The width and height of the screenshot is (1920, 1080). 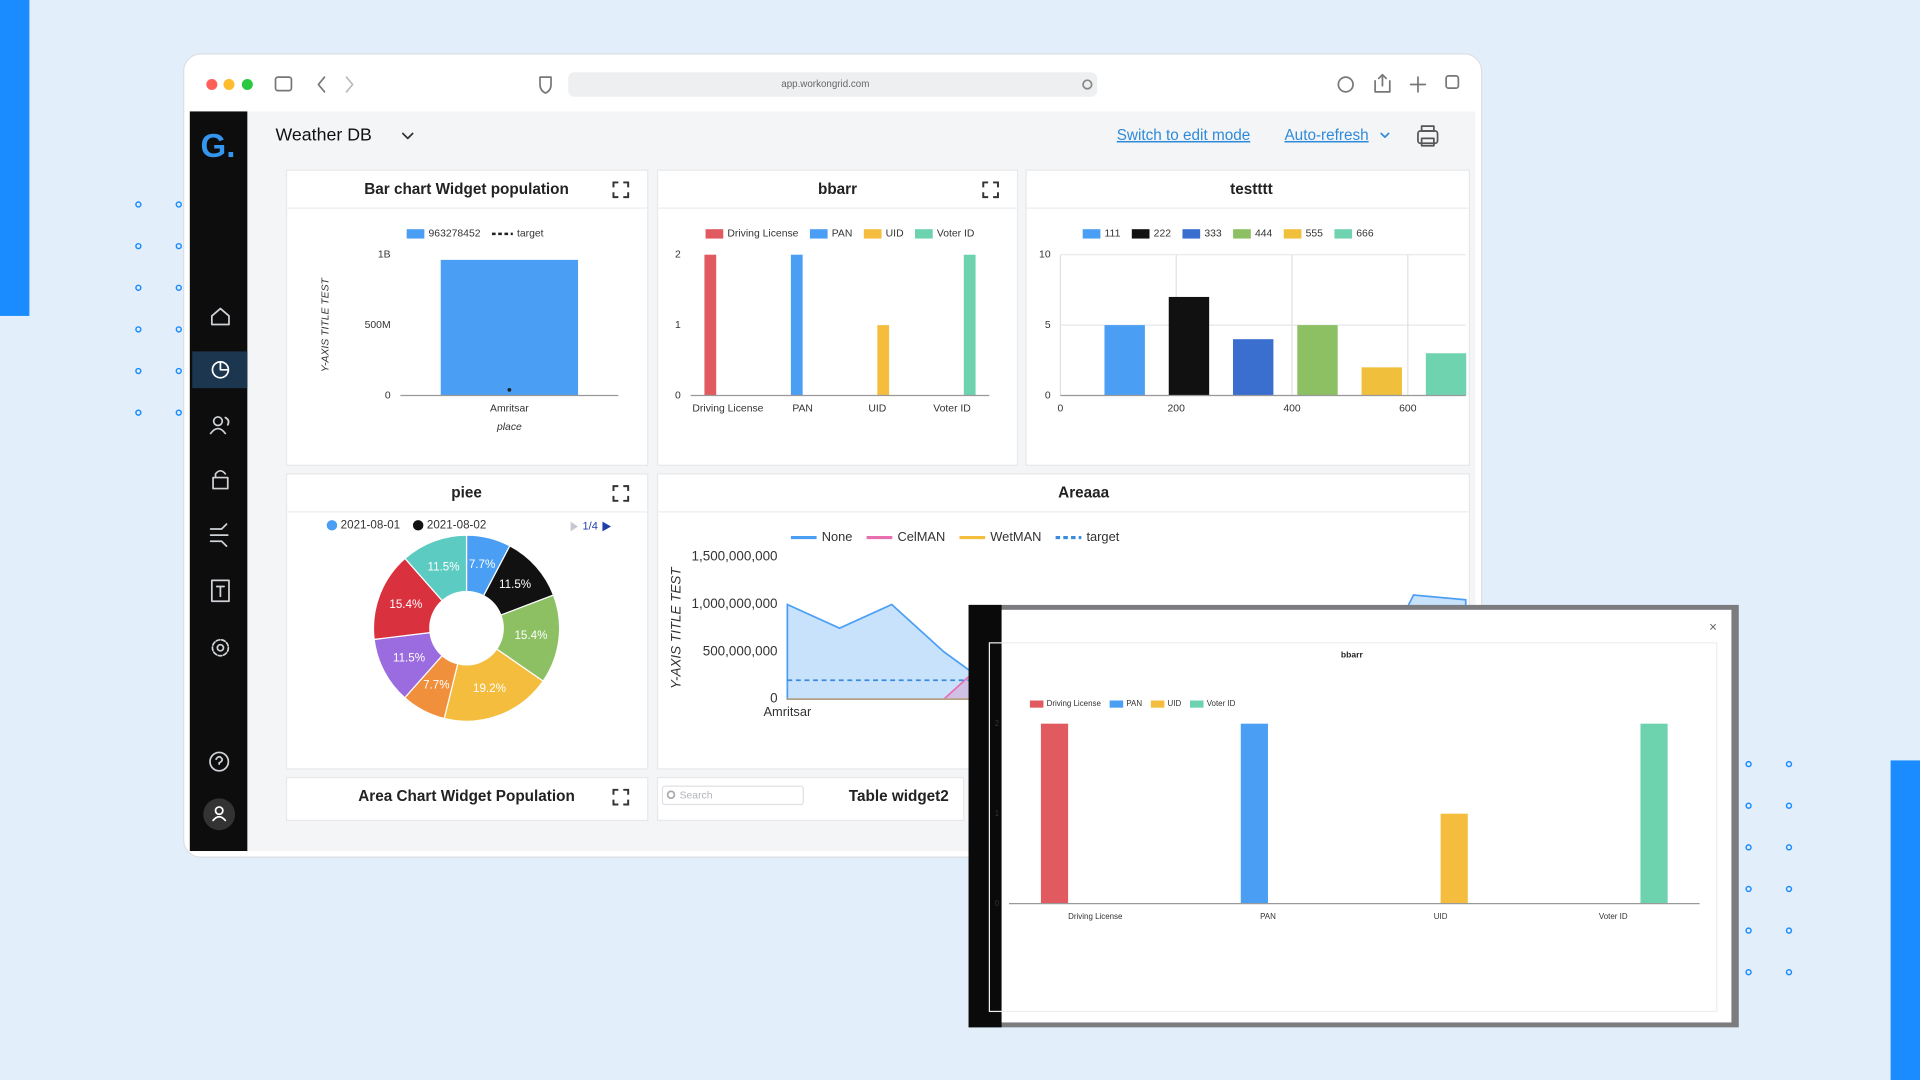 What do you see at coordinates (220, 591) in the screenshot?
I see `nav-templates` at bounding box center [220, 591].